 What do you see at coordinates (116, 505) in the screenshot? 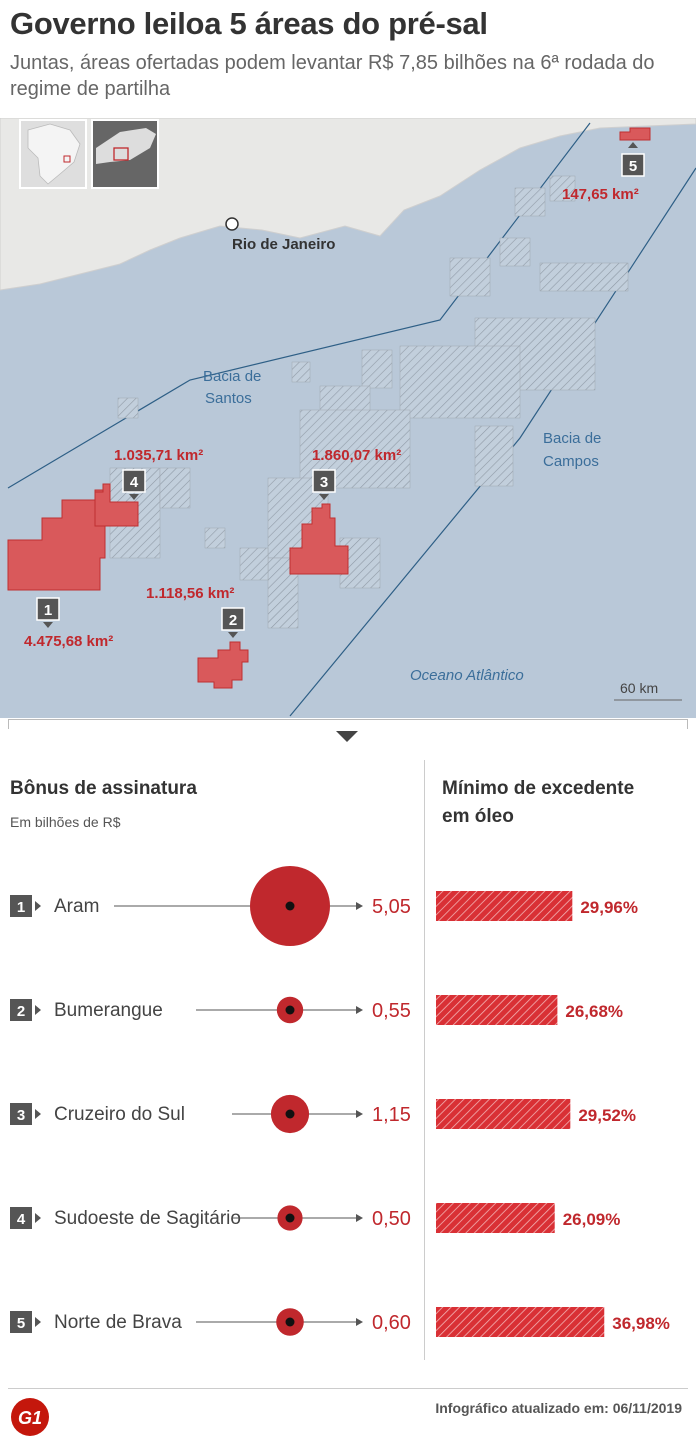
I see `area-4-shape` at bounding box center [116, 505].